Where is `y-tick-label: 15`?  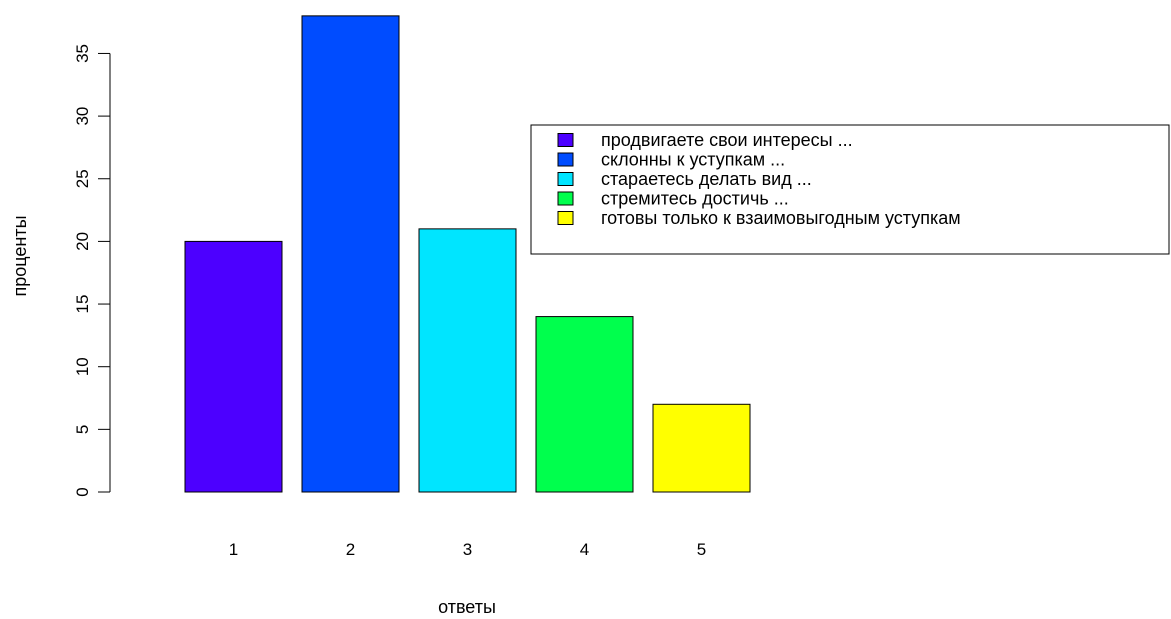
y-tick-label: 15 is located at coordinates (82, 304).